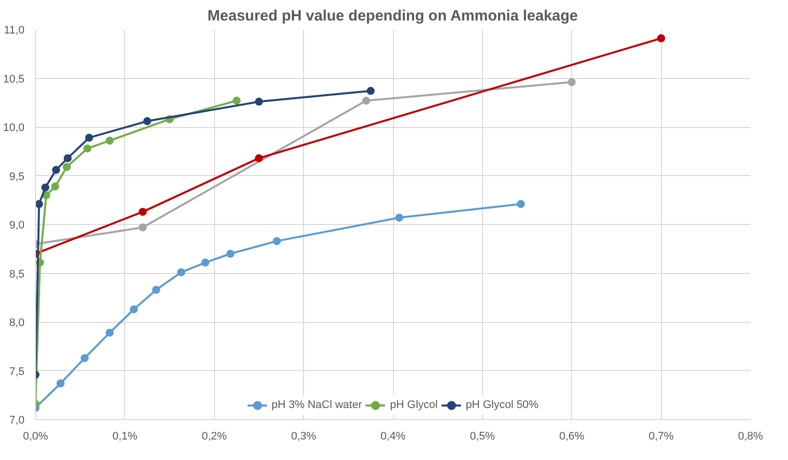 Image resolution: width=788 pixels, height=460 pixels. Describe the element at coordinates (502, 405) in the screenshot. I see `legend-label: pH Glycol 50%` at that location.